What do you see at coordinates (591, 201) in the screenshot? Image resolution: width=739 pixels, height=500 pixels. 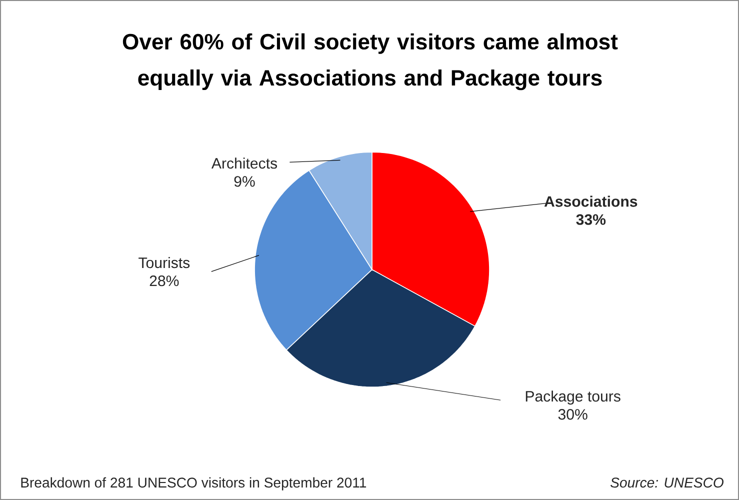 I see `slice-label: Associations` at bounding box center [591, 201].